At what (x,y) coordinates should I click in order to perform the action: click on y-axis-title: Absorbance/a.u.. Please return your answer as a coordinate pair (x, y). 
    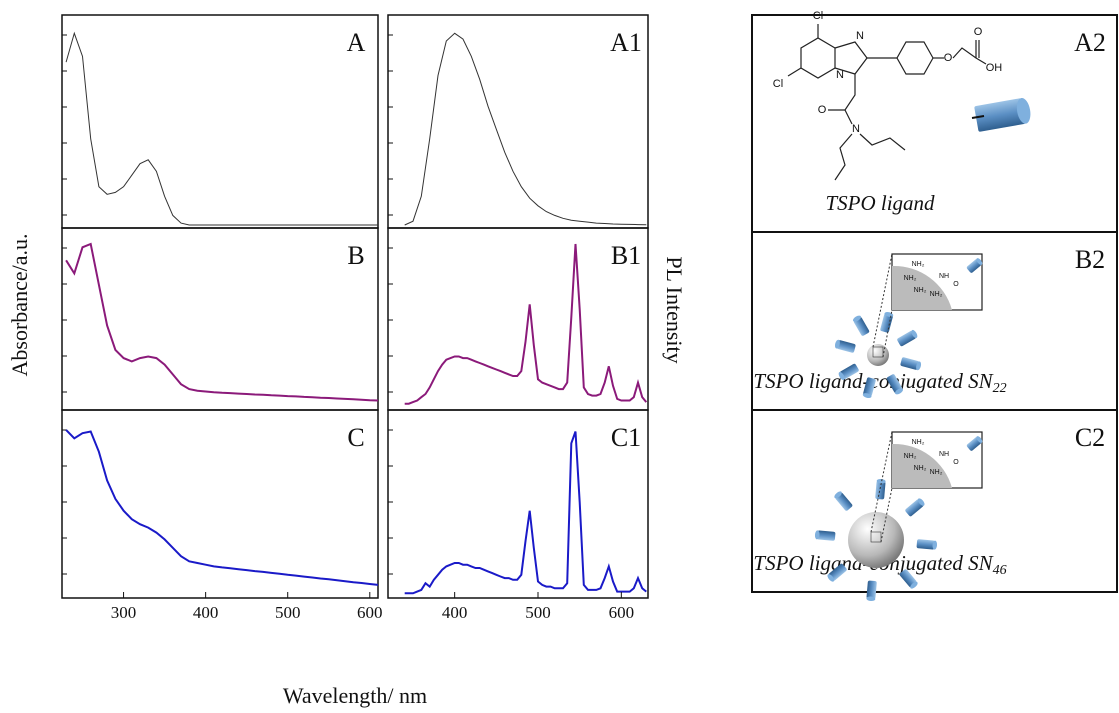
    Looking at the image, I should click on (19, 305).